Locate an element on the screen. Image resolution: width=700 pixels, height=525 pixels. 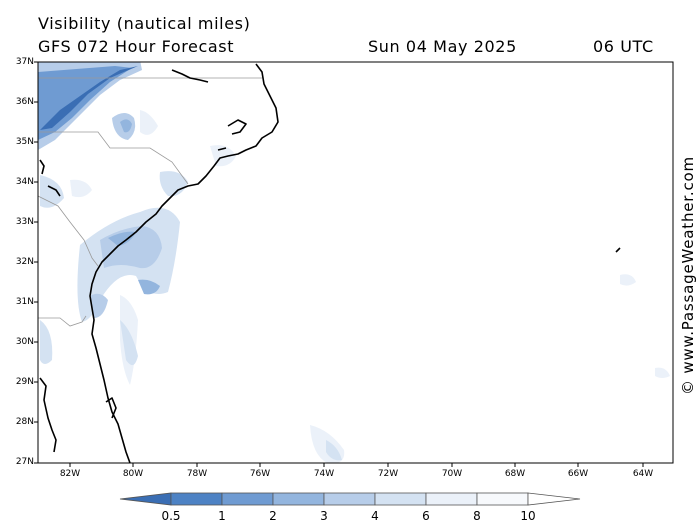
lat-label: 32N is located at coordinates (24, 262).